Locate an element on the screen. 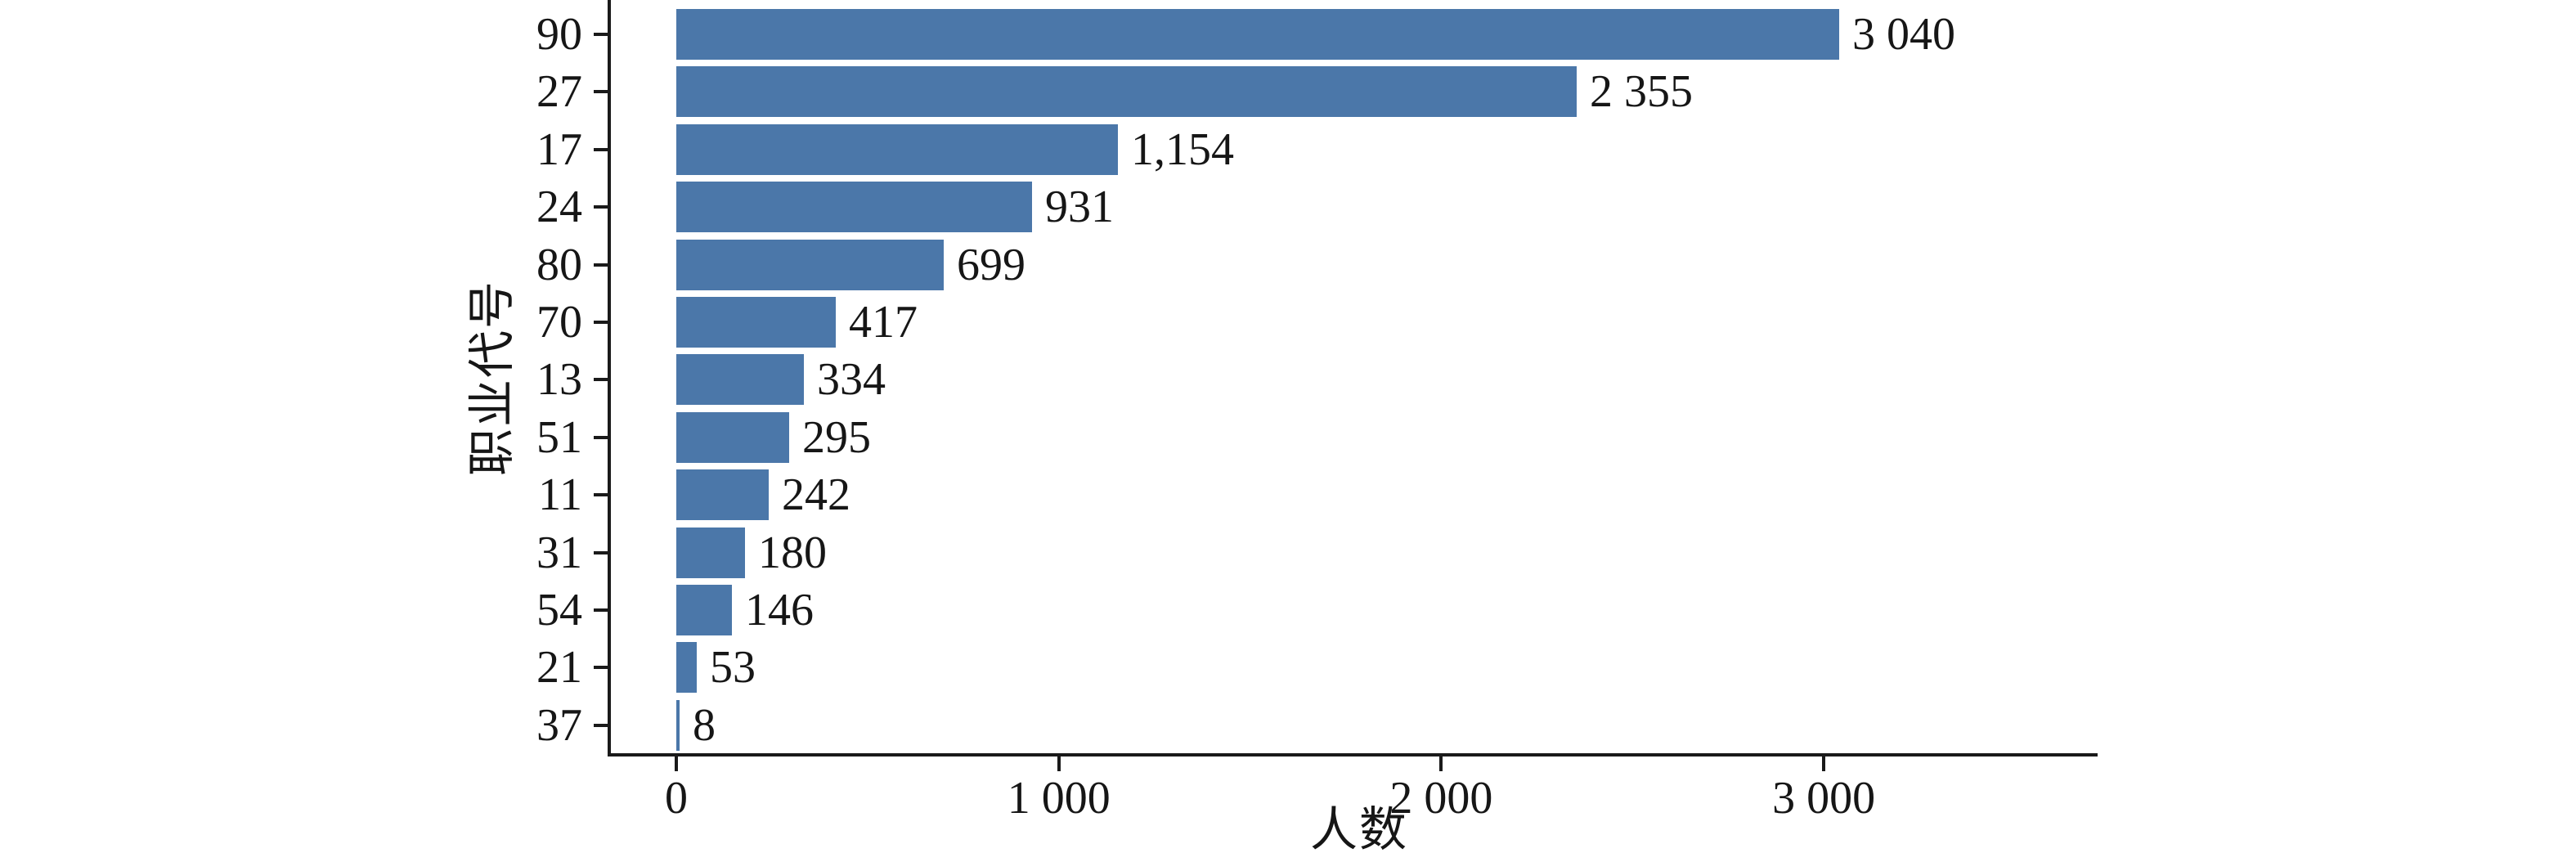 The image size is (2576, 862). y-axis-tick-label: 70 is located at coordinates (559, 322).